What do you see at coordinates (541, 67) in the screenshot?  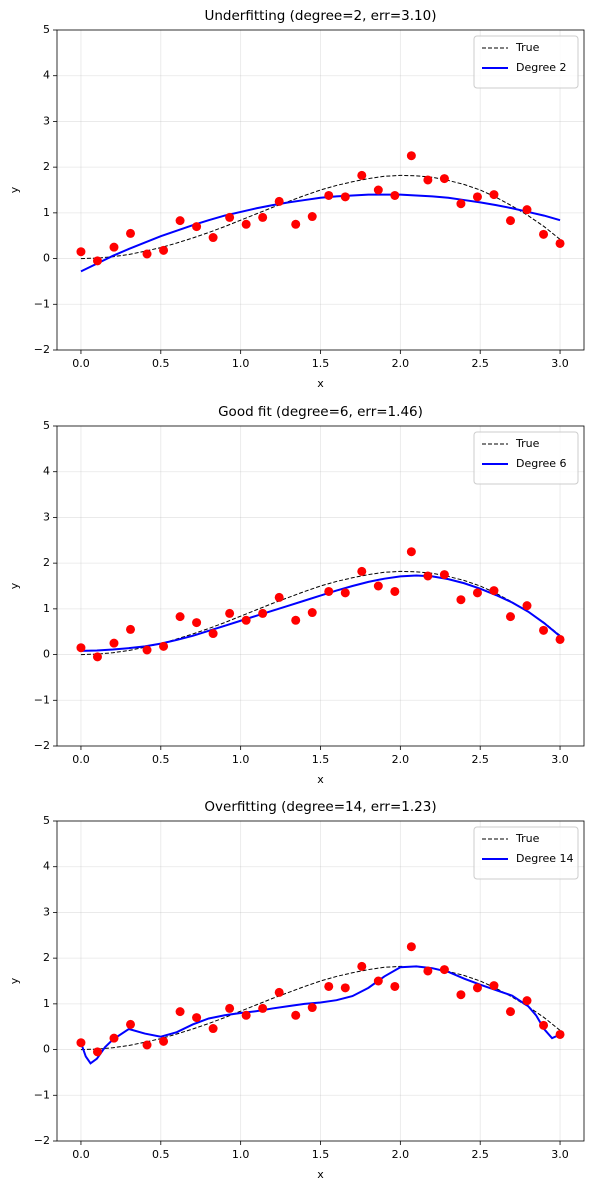 I see `legend-label: Degree 2` at bounding box center [541, 67].